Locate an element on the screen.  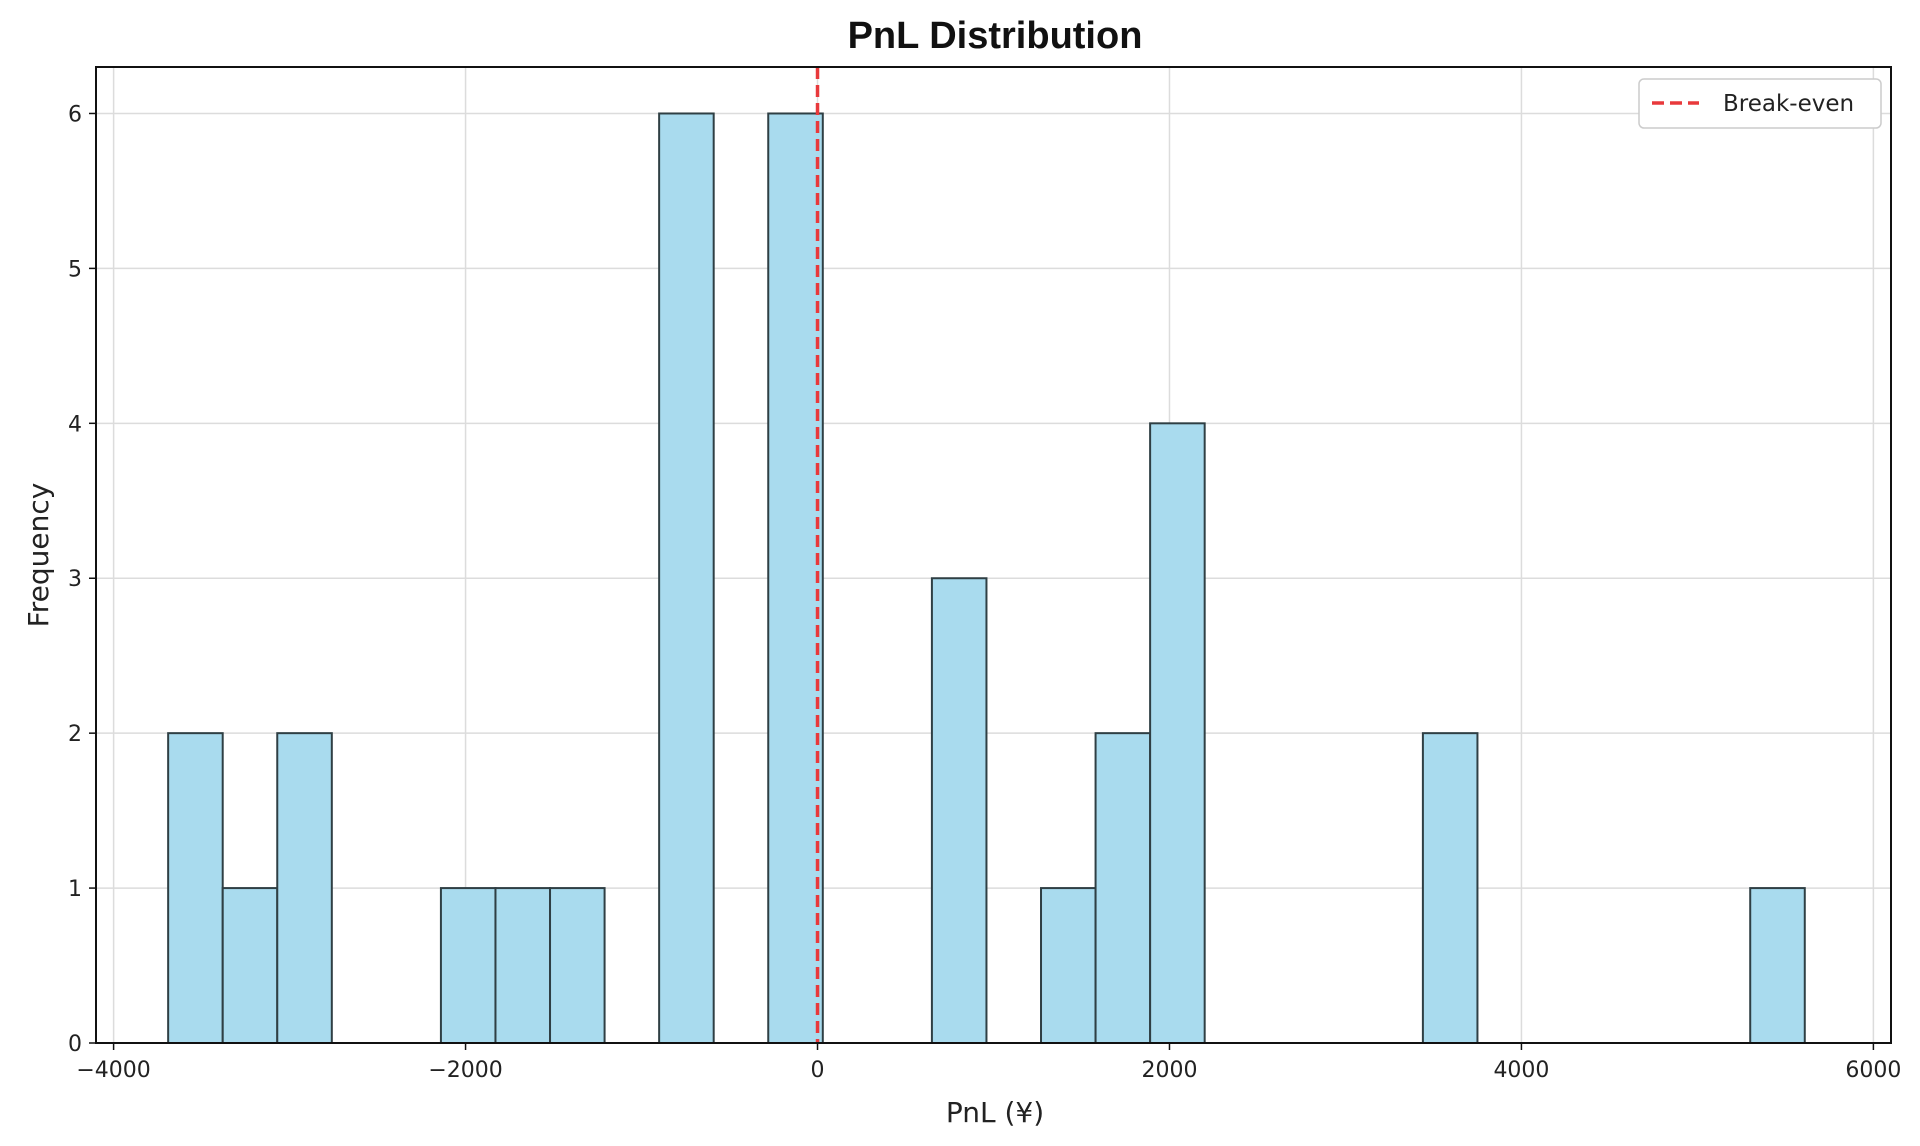
y-tick-label-6: 6 is located at coordinates (75, 114).